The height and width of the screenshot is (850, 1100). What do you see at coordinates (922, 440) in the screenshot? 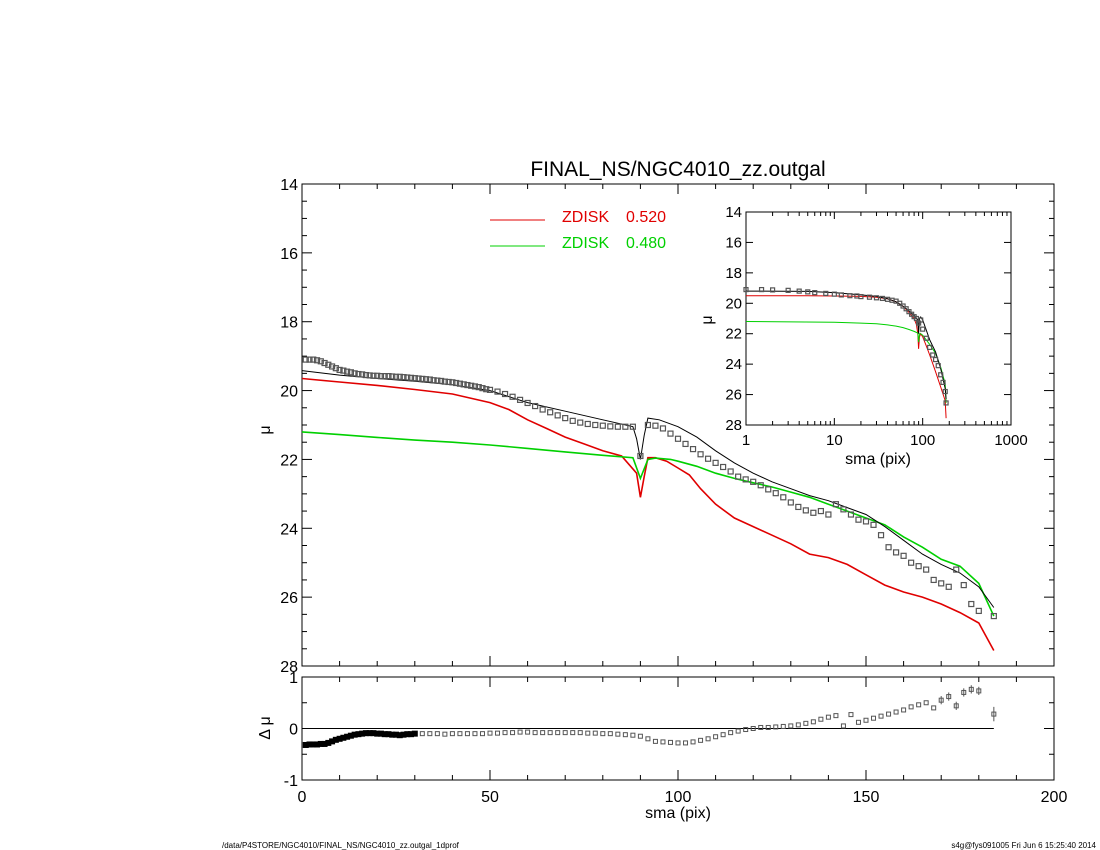
I see `inset-xtick-label: 100` at bounding box center [922, 440].